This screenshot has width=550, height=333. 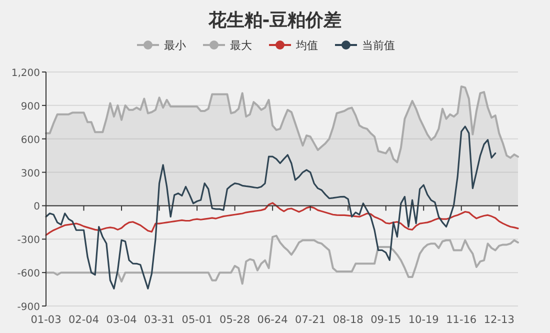 What do you see at coordinates (46, 320) in the screenshot?
I see `x-tick-label: 01-03` at bounding box center [46, 320].